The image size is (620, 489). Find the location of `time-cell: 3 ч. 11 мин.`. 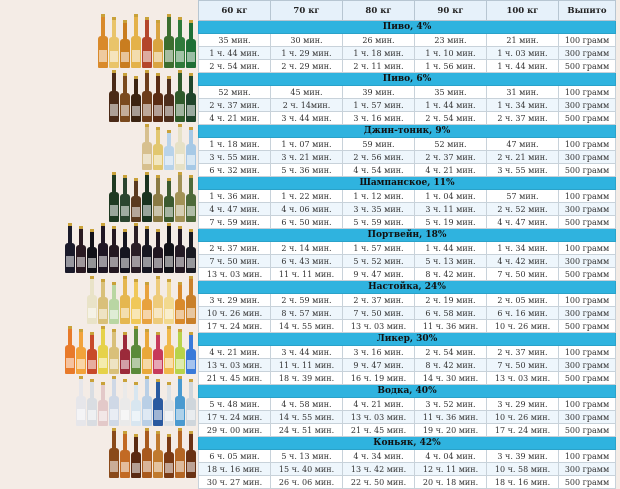

time-cell: 3 ч. 11 мин. is located at coordinates (450, 209).